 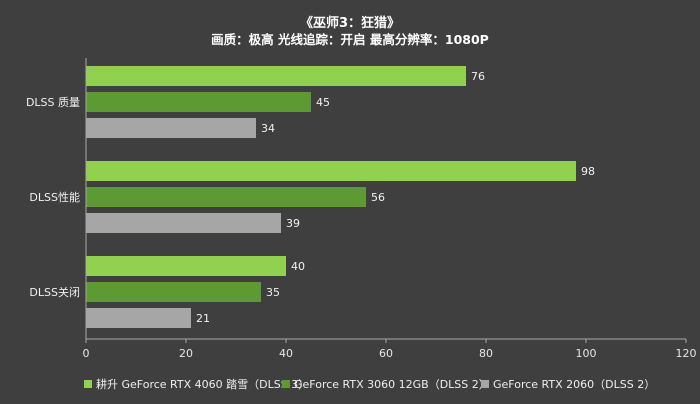 I want to click on data-label: 35, so click(x=273, y=292).